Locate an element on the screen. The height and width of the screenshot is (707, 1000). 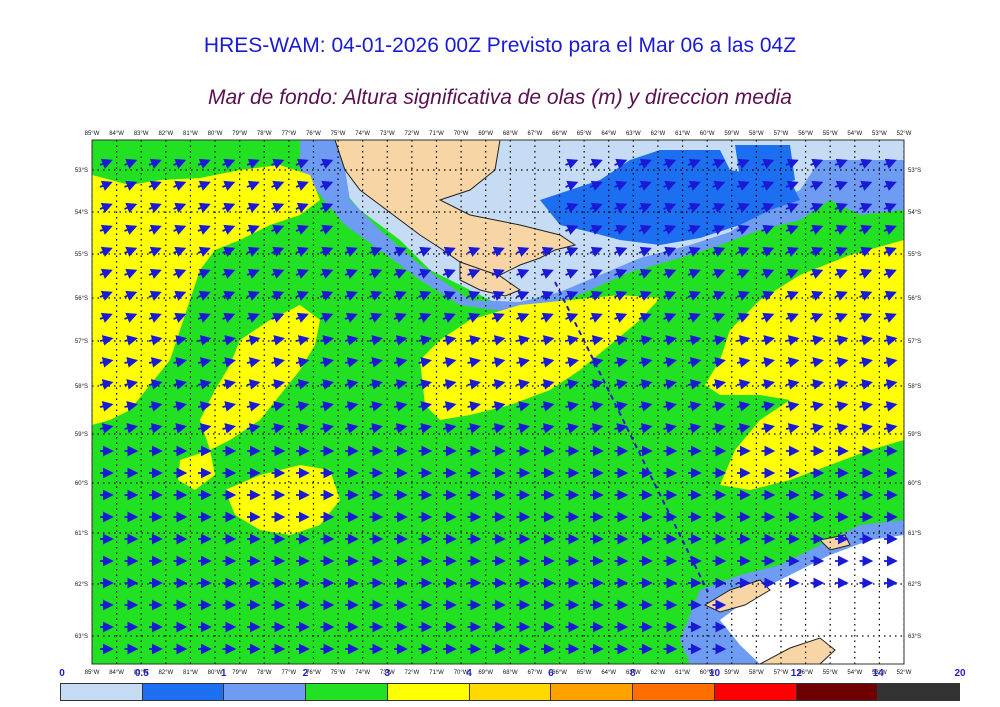
legend-tick-label: 8 is located at coordinates (632, 673).